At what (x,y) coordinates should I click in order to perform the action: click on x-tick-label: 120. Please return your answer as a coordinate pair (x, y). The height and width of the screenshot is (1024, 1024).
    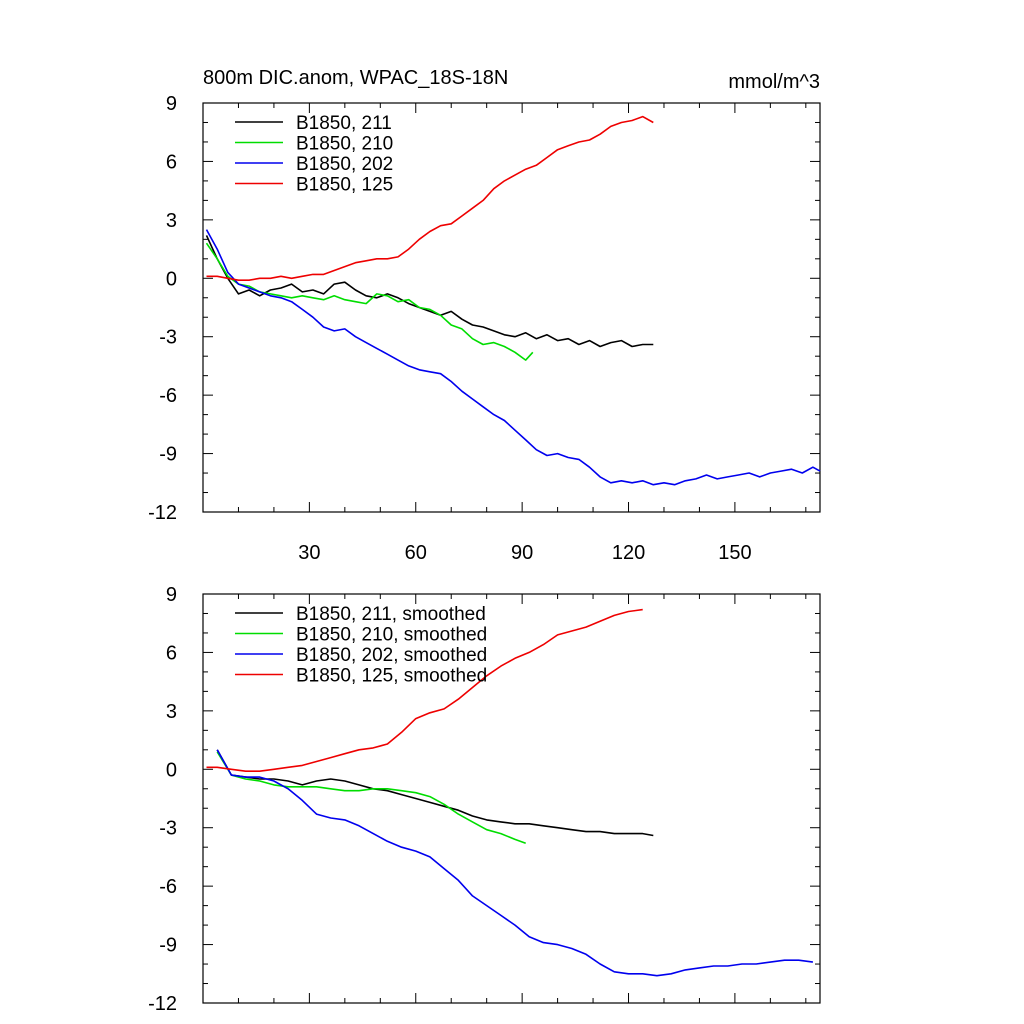
    Looking at the image, I should click on (628, 553).